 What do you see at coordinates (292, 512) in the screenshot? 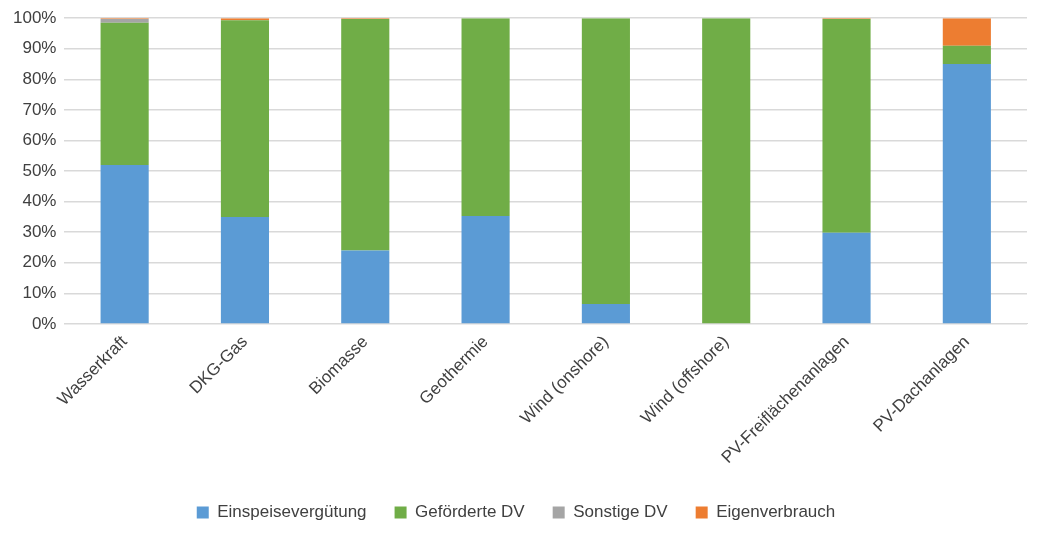
I see `legend-label: Einspeisevergütung` at bounding box center [292, 512].